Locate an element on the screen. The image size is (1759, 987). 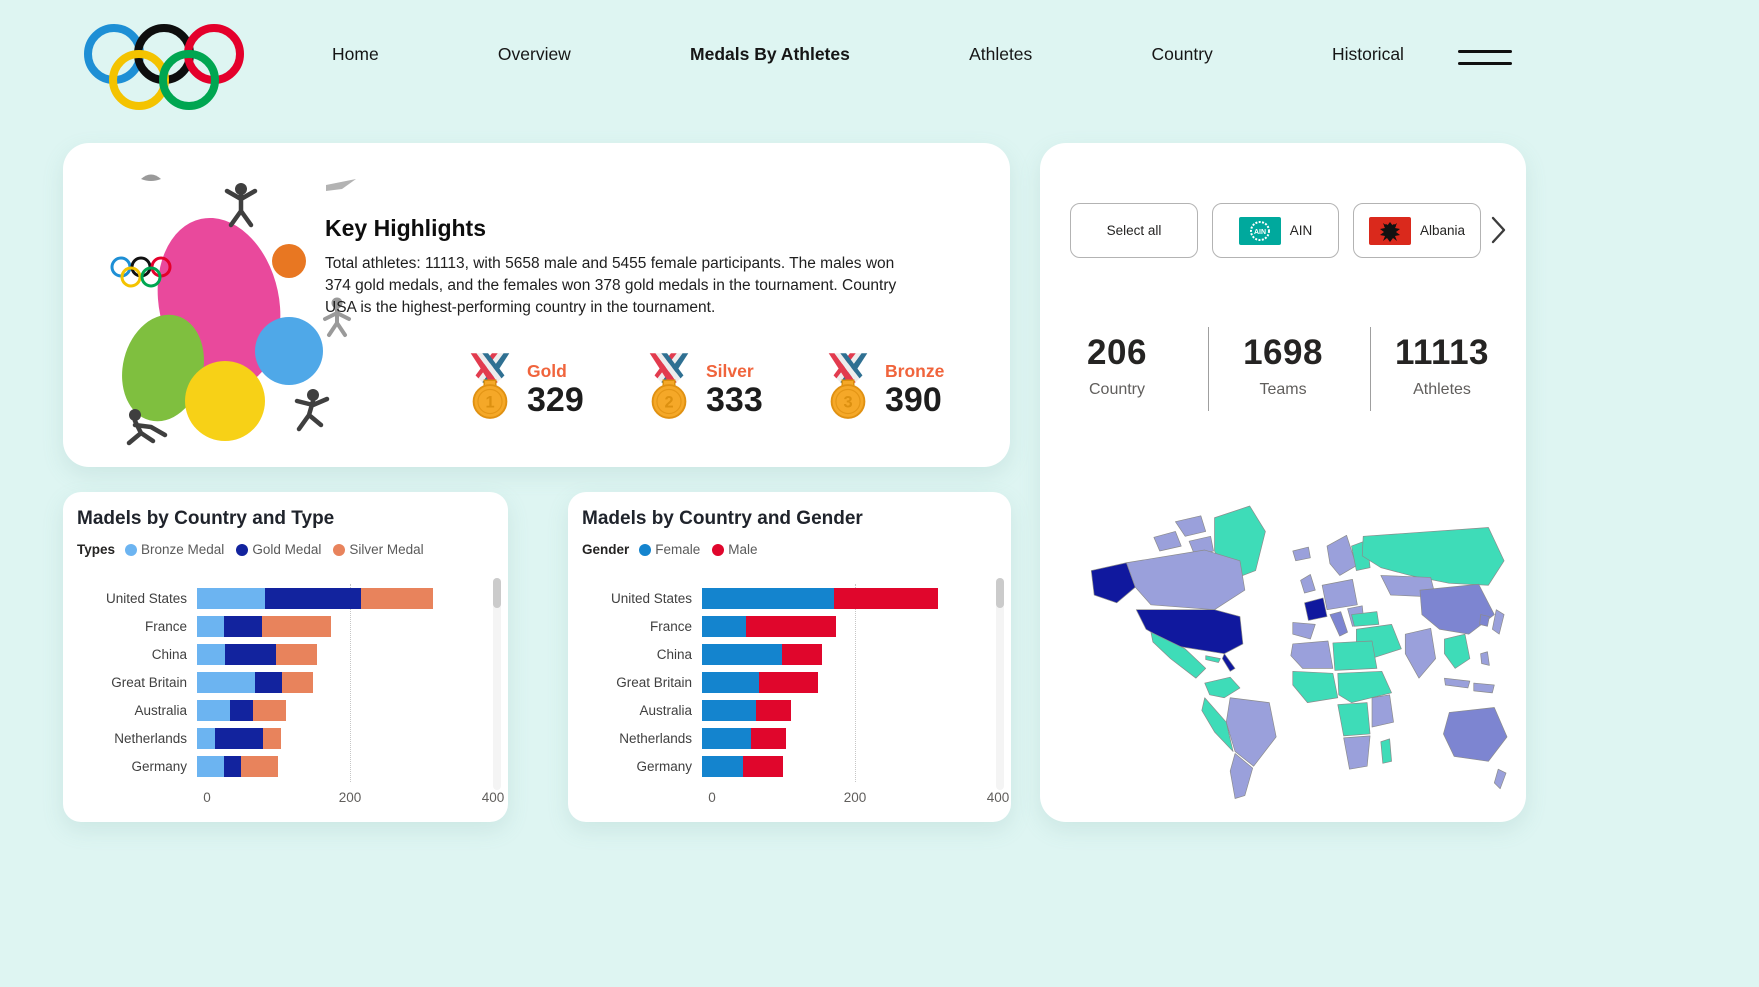
select-all-button: Select all is located at coordinates (1134, 230).